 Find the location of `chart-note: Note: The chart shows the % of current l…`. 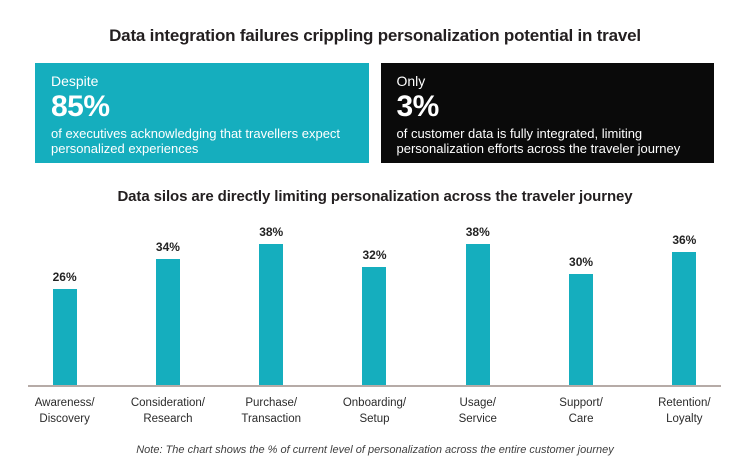

chart-note: Note: The chart shows the % of current l… is located at coordinates (375, 450).